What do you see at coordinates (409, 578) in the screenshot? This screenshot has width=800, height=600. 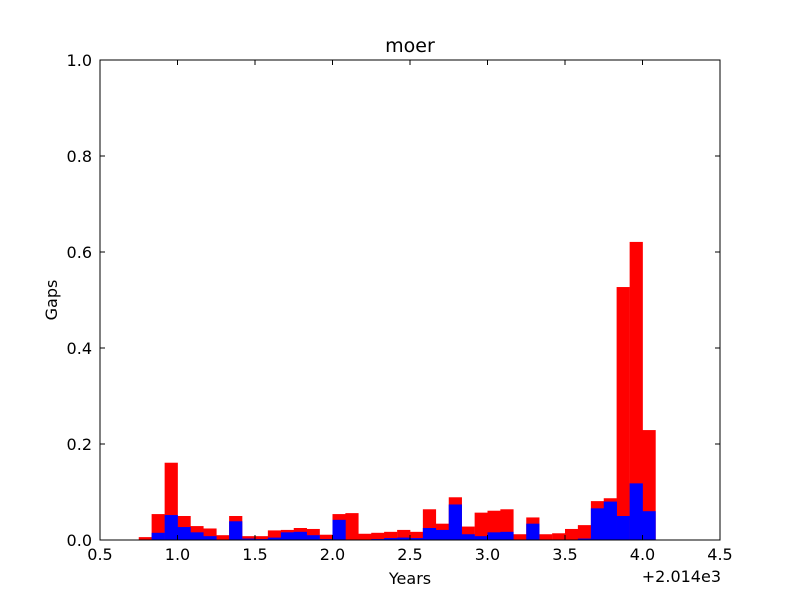 I see `x-axis-label: Years` at bounding box center [409, 578].